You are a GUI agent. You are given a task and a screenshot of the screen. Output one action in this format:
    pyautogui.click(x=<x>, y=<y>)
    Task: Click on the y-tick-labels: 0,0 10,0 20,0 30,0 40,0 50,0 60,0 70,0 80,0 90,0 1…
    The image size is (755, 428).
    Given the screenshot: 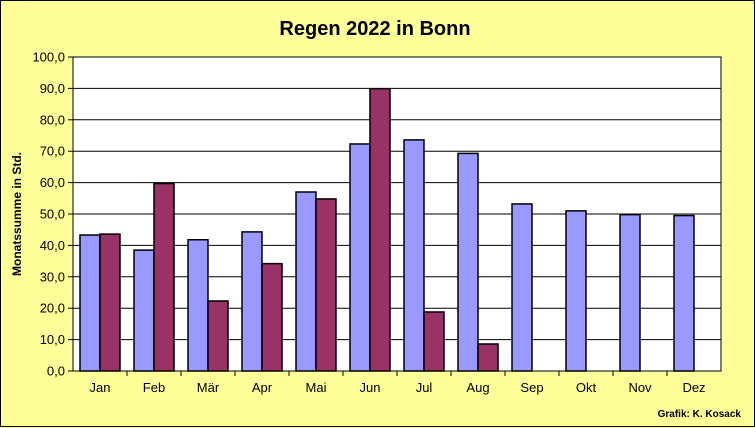 What is the action you would take?
    pyautogui.click(x=52, y=214)
    